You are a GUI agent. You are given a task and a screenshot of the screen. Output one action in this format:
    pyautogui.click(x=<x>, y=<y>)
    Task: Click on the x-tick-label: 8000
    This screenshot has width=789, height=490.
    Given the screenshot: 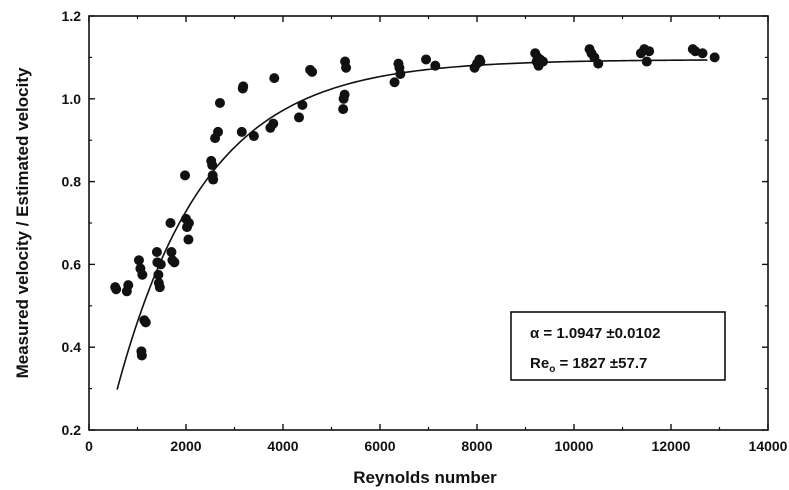 What is the action you would take?
    pyautogui.click(x=476, y=446)
    